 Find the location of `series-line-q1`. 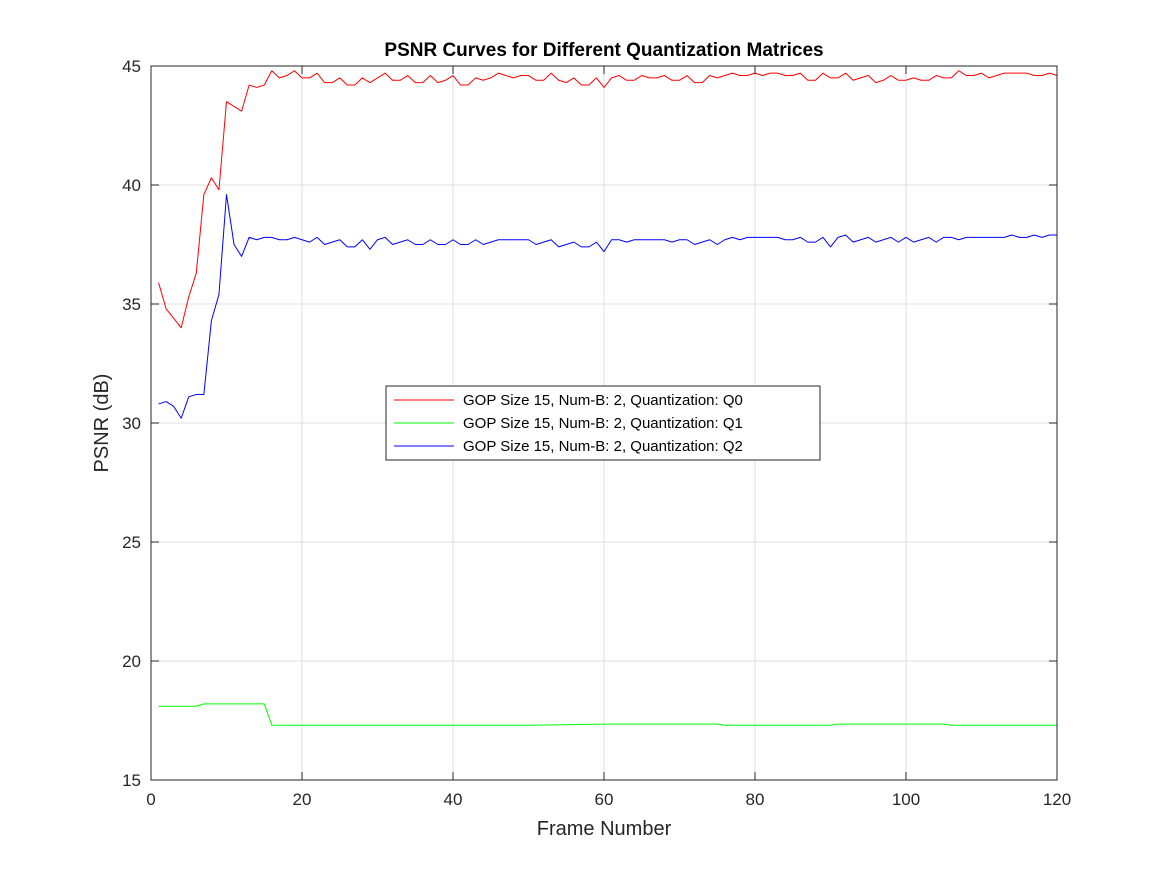

series-line-q1 is located at coordinates (607, 714).